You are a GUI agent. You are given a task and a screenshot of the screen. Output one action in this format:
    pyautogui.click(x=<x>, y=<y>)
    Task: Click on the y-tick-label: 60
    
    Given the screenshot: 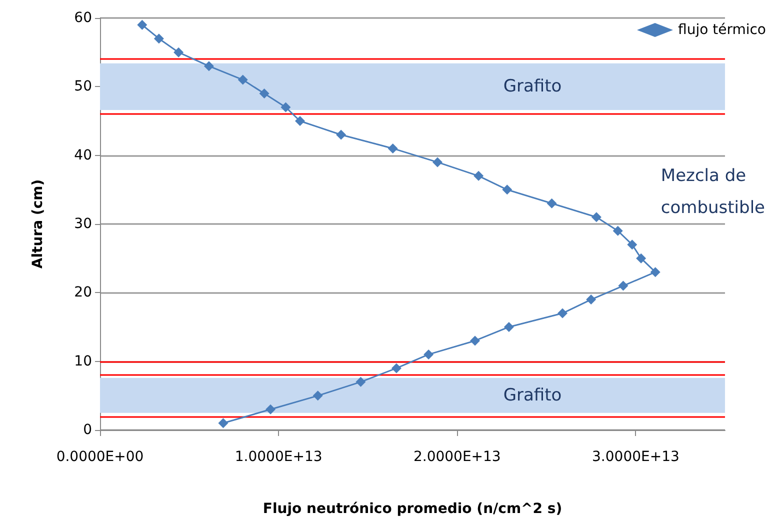 What is the action you would take?
    pyautogui.click(x=83, y=18)
    